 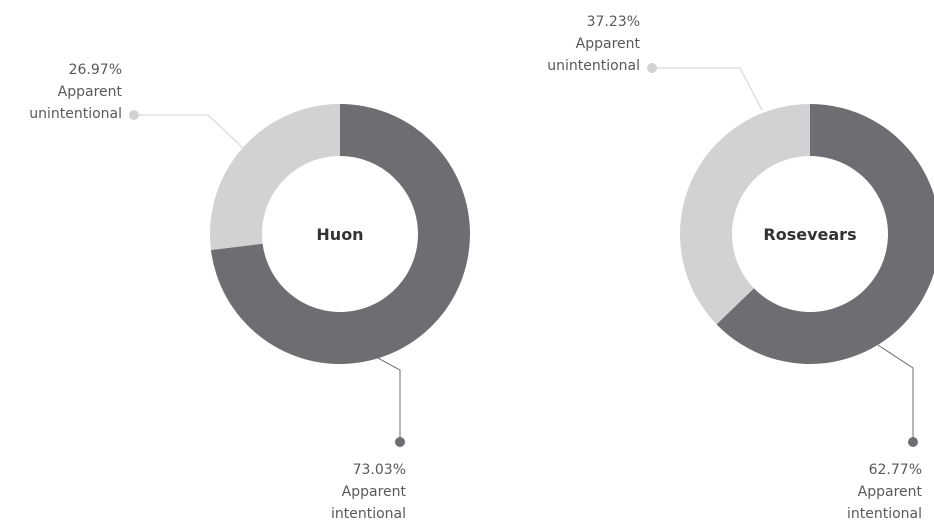 What do you see at coordinates (895, 470) in the screenshot?
I see `value-label: 62.77%` at bounding box center [895, 470].